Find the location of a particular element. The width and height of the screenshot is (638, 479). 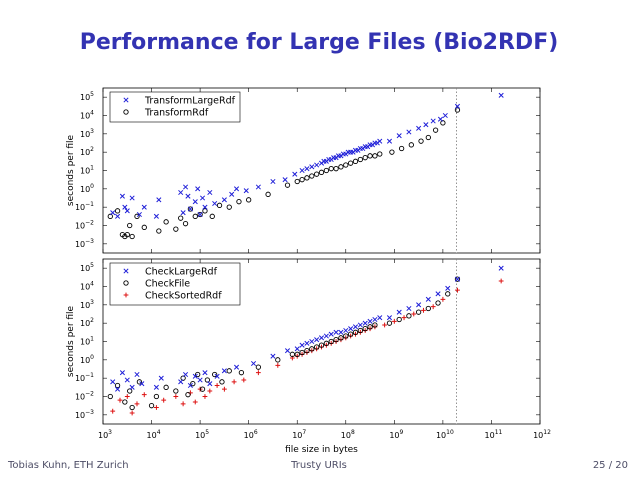

footer-page-number: 25 / 20 is located at coordinates (610, 465).